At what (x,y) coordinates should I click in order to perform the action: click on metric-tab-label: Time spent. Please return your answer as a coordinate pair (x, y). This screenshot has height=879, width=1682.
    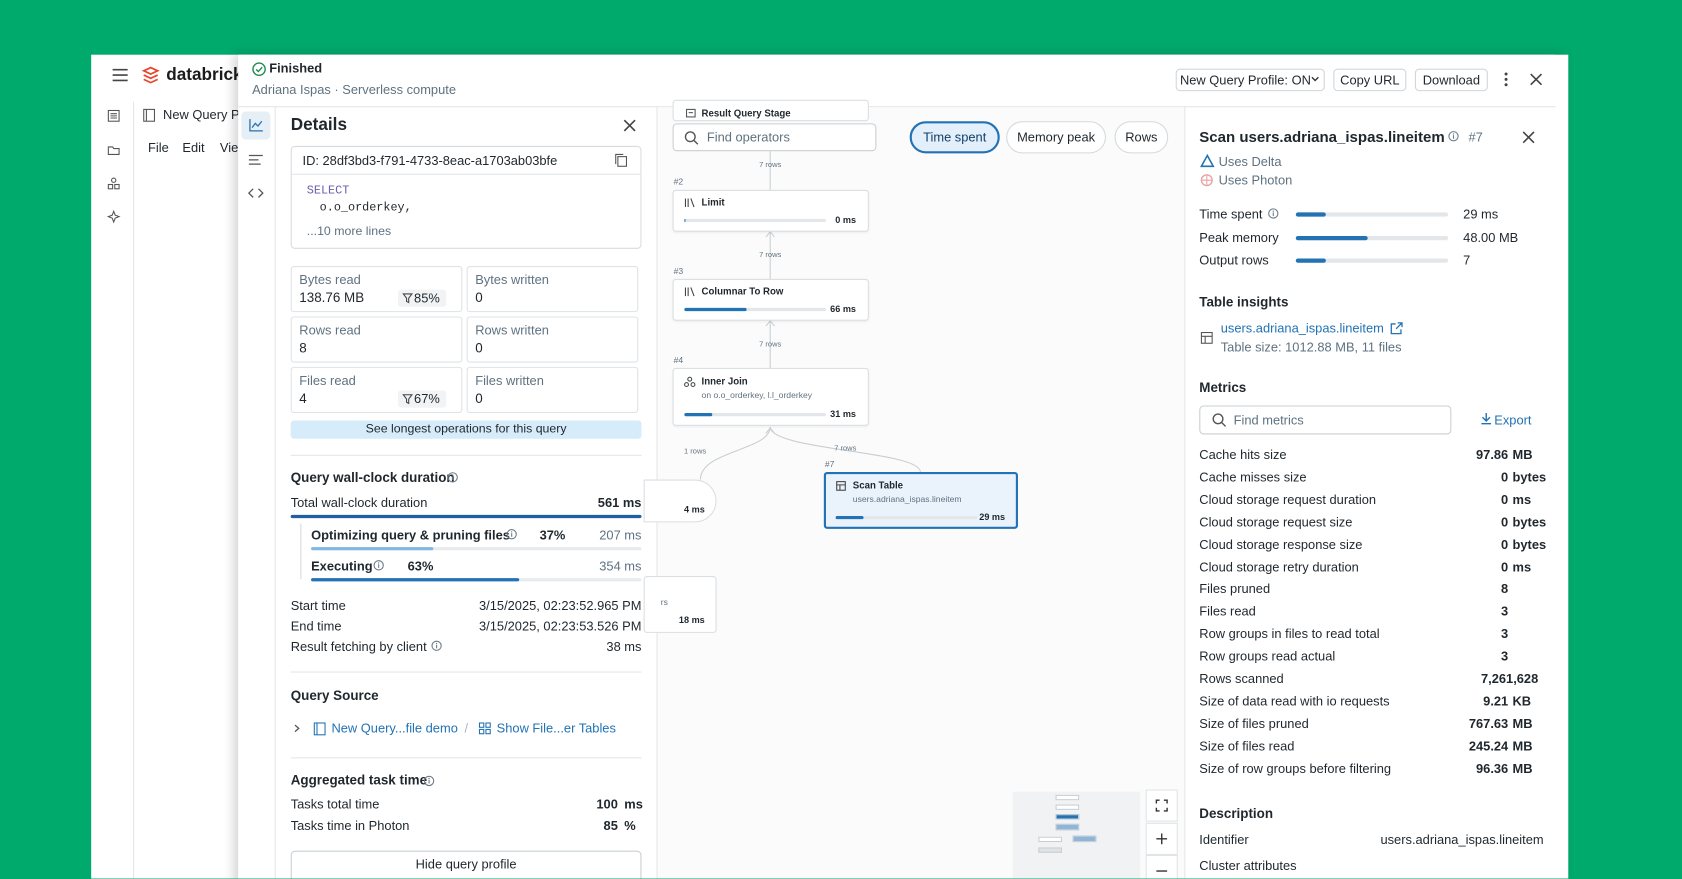
    Looking at the image, I should click on (955, 137).